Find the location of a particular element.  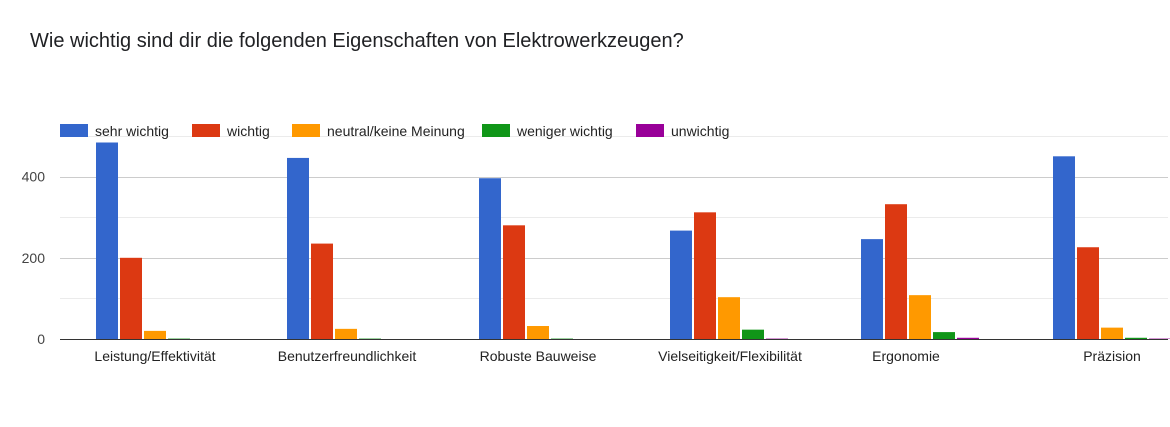

x-category-label: Ergonomie is located at coordinates (906, 356).